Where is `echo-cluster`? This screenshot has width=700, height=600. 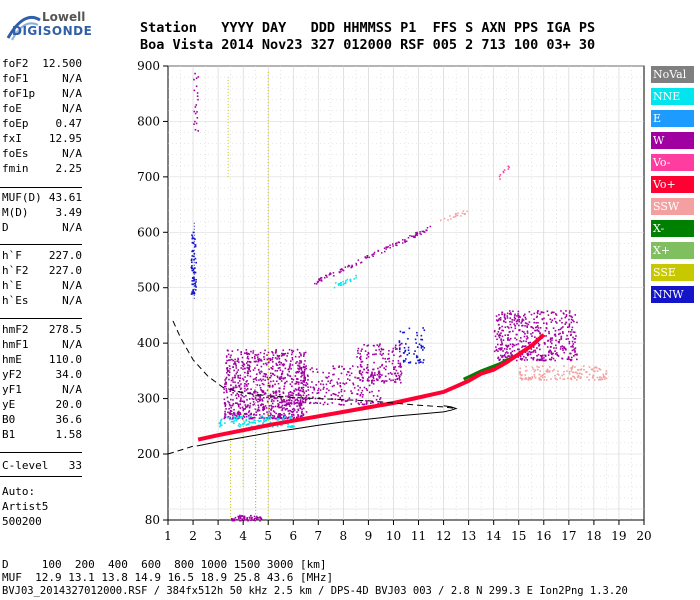
echo-cluster is located at coordinates (379, 363).